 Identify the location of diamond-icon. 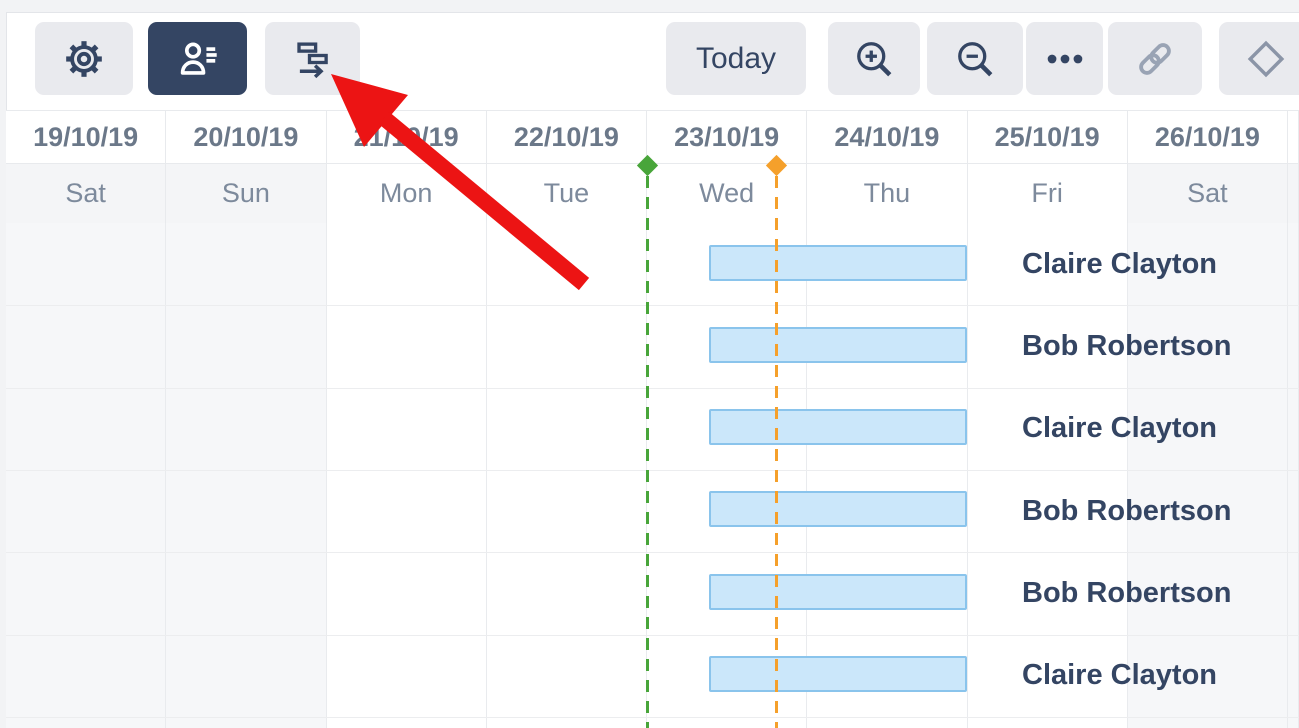
(1266, 59).